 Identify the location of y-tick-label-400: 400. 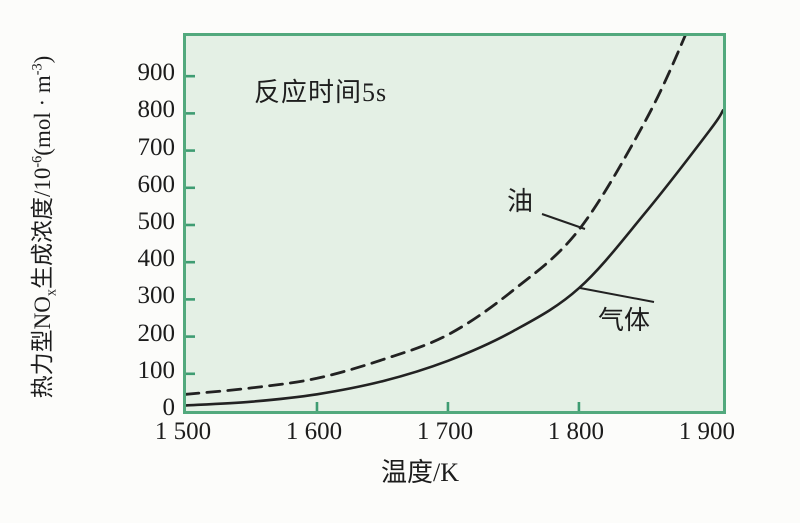
(156, 259).